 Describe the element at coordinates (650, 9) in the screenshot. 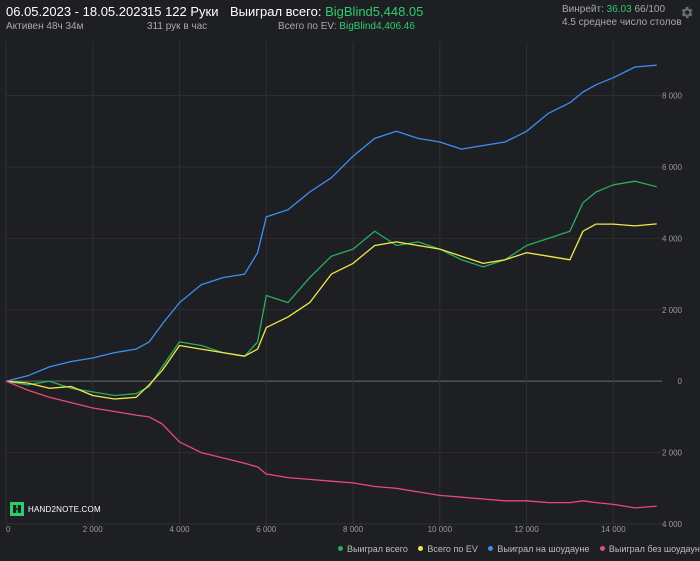

I see `winrate-unit: 66/100` at that location.